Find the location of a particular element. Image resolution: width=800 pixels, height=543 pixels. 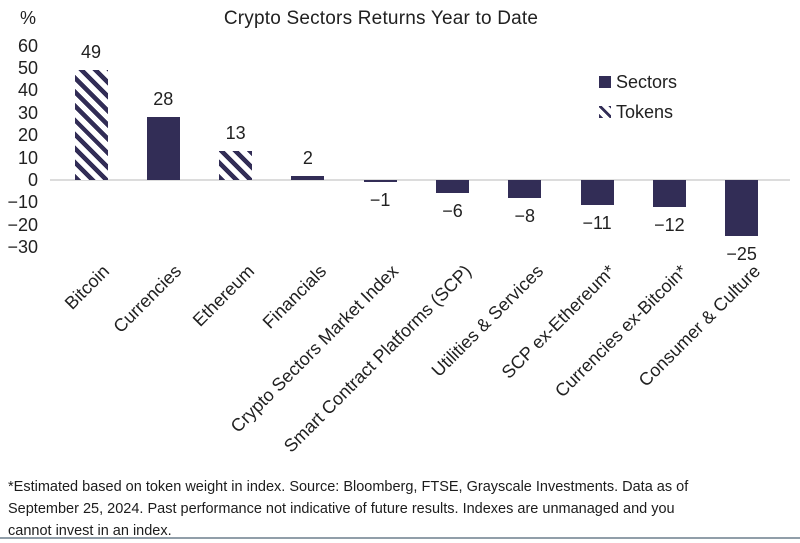

bottom-divider is located at coordinates (400, 538).